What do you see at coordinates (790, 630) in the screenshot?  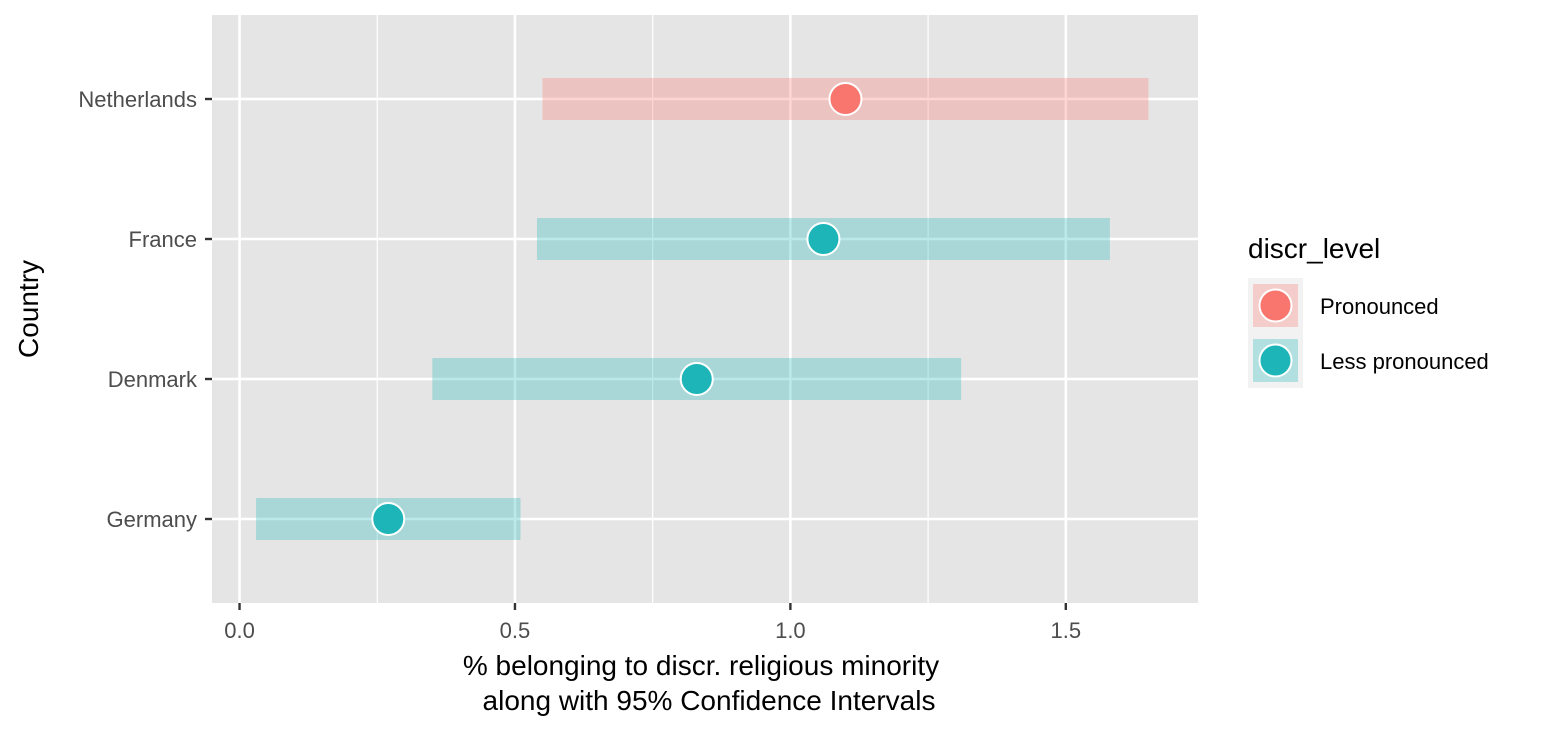 I see `x-tick-label: 1.0` at bounding box center [790, 630].